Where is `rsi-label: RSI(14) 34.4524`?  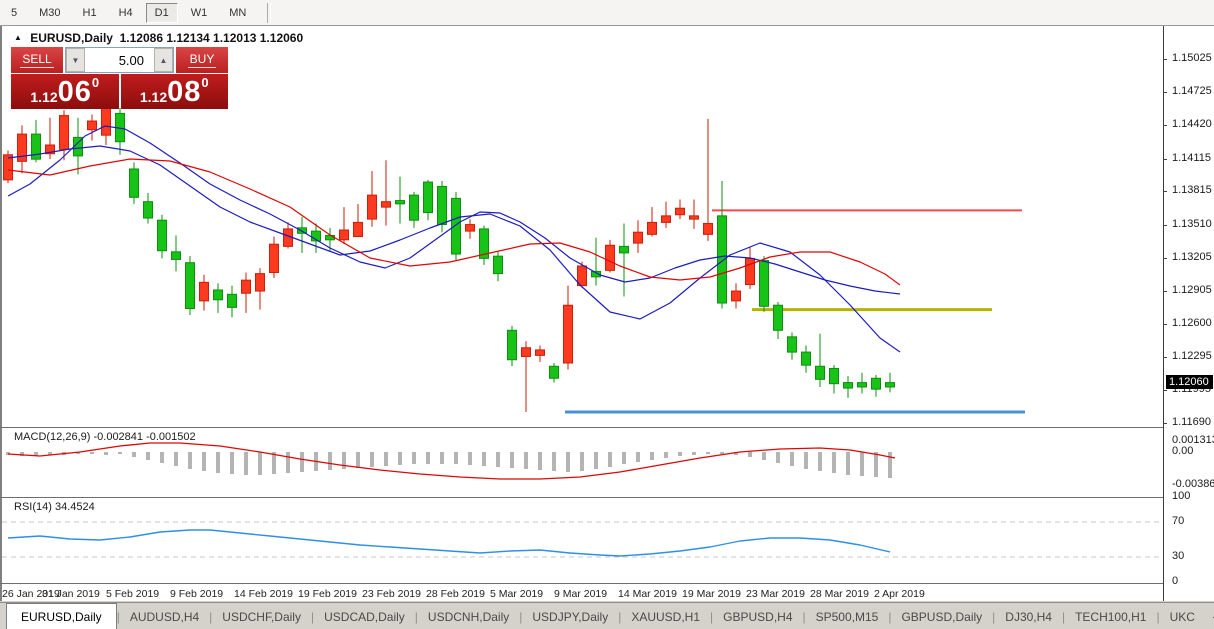
rsi-label: RSI(14) 34.4524 is located at coordinates (54, 507).